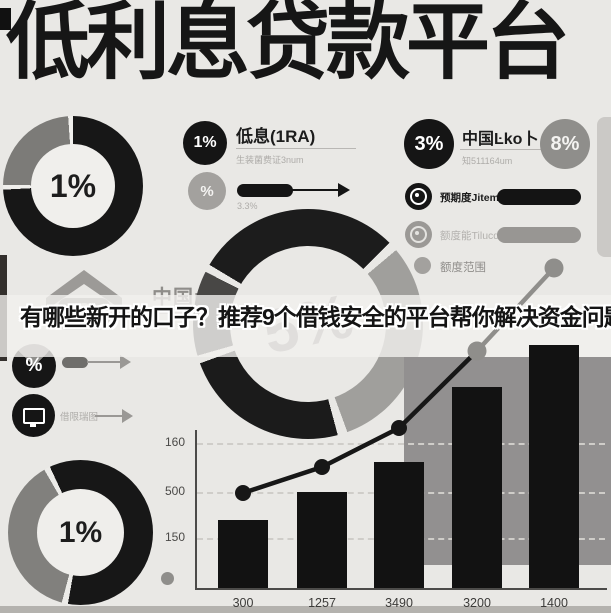  I want to click on percent-badge-1: 1%, so click(205, 143).